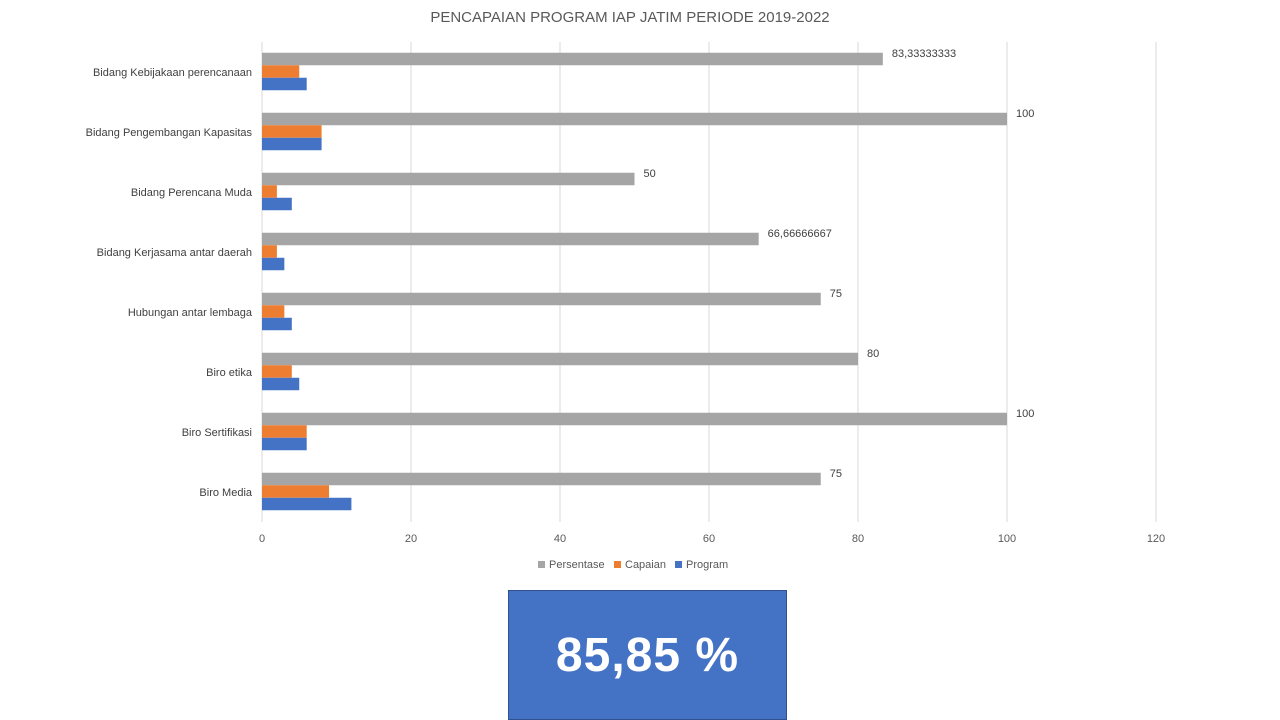 Image resolution: width=1280 pixels, height=720 pixels. I want to click on x-axis-ticks: 0 20 40 60 80 100 120, so click(712, 539).